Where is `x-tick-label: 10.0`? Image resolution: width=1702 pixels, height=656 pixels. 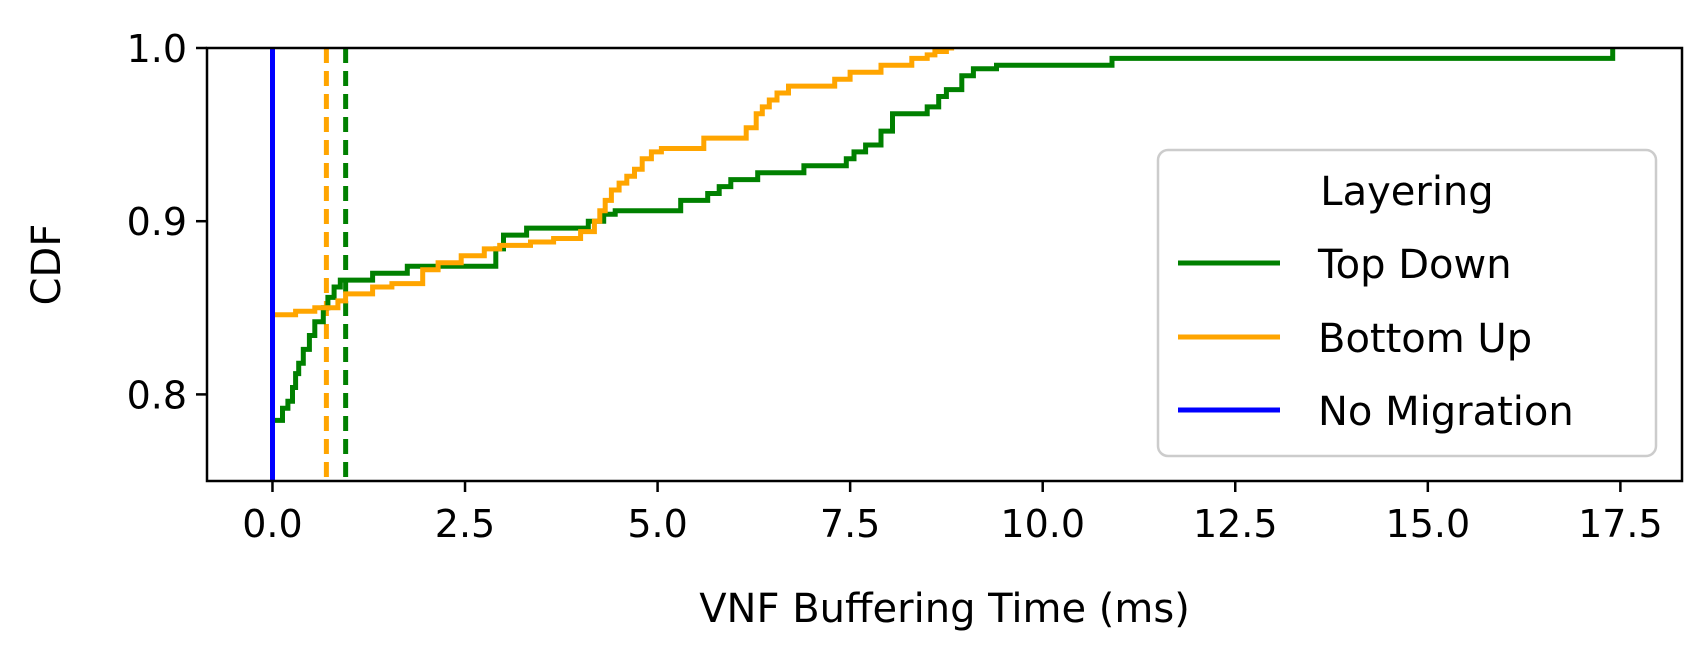 x-tick-label: 10.0 is located at coordinates (1042, 524).